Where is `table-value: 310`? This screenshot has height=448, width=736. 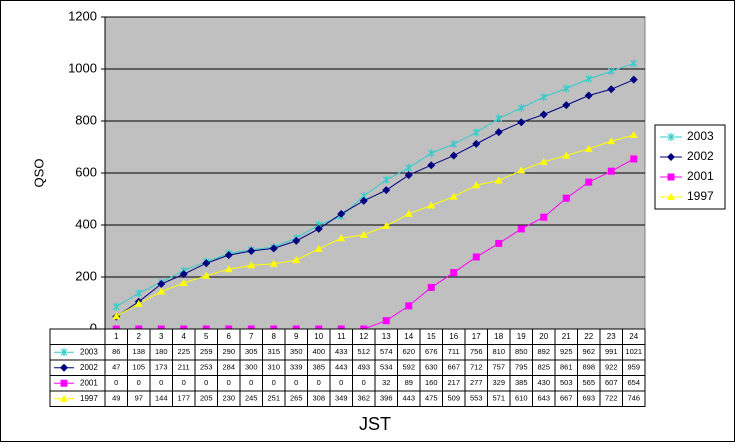 table-value: 310 is located at coordinates (273, 367).